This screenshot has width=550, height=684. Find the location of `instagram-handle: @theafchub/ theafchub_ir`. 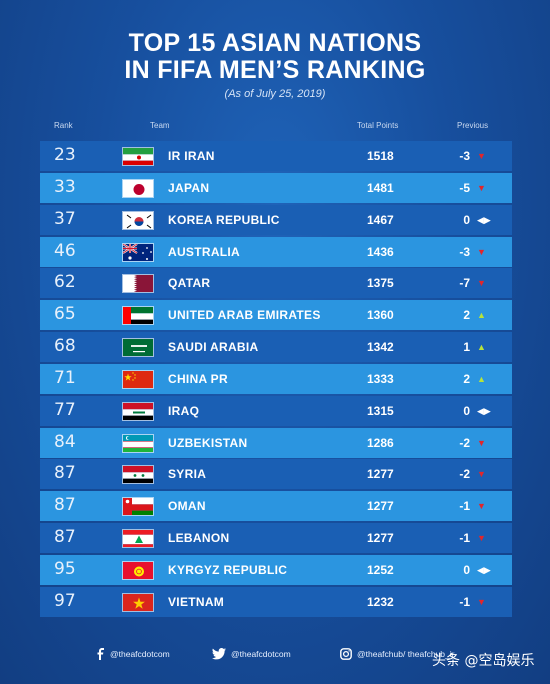

instagram-handle: @theafchub/ theafchub_ir is located at coordinates (406, 654).